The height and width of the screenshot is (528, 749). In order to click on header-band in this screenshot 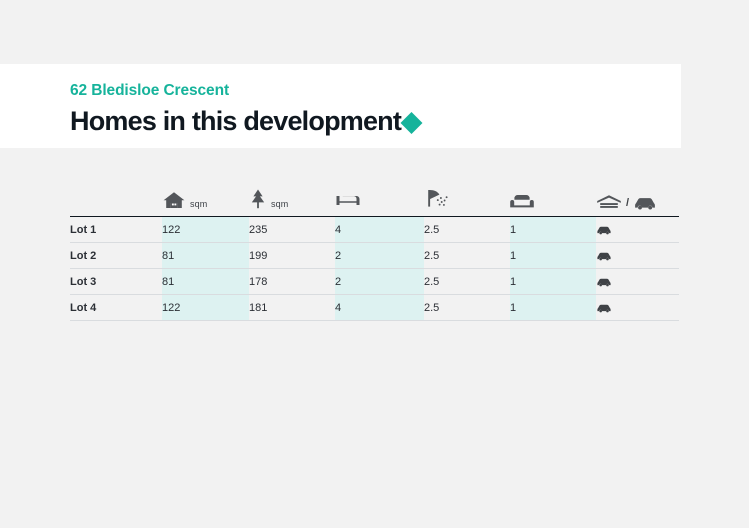, I will do `click(340, 106)`.